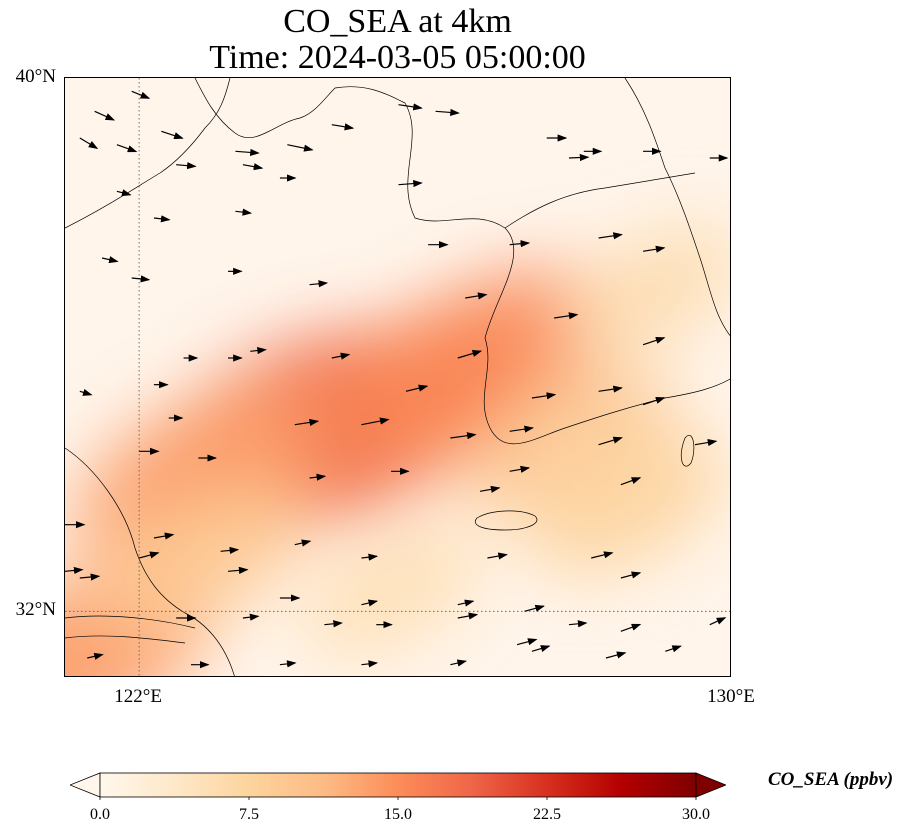 The image size is (916, 836). Describe the element at coordinates (300, 108) in the screenshot. I see `liaodong-coastline` at that location.